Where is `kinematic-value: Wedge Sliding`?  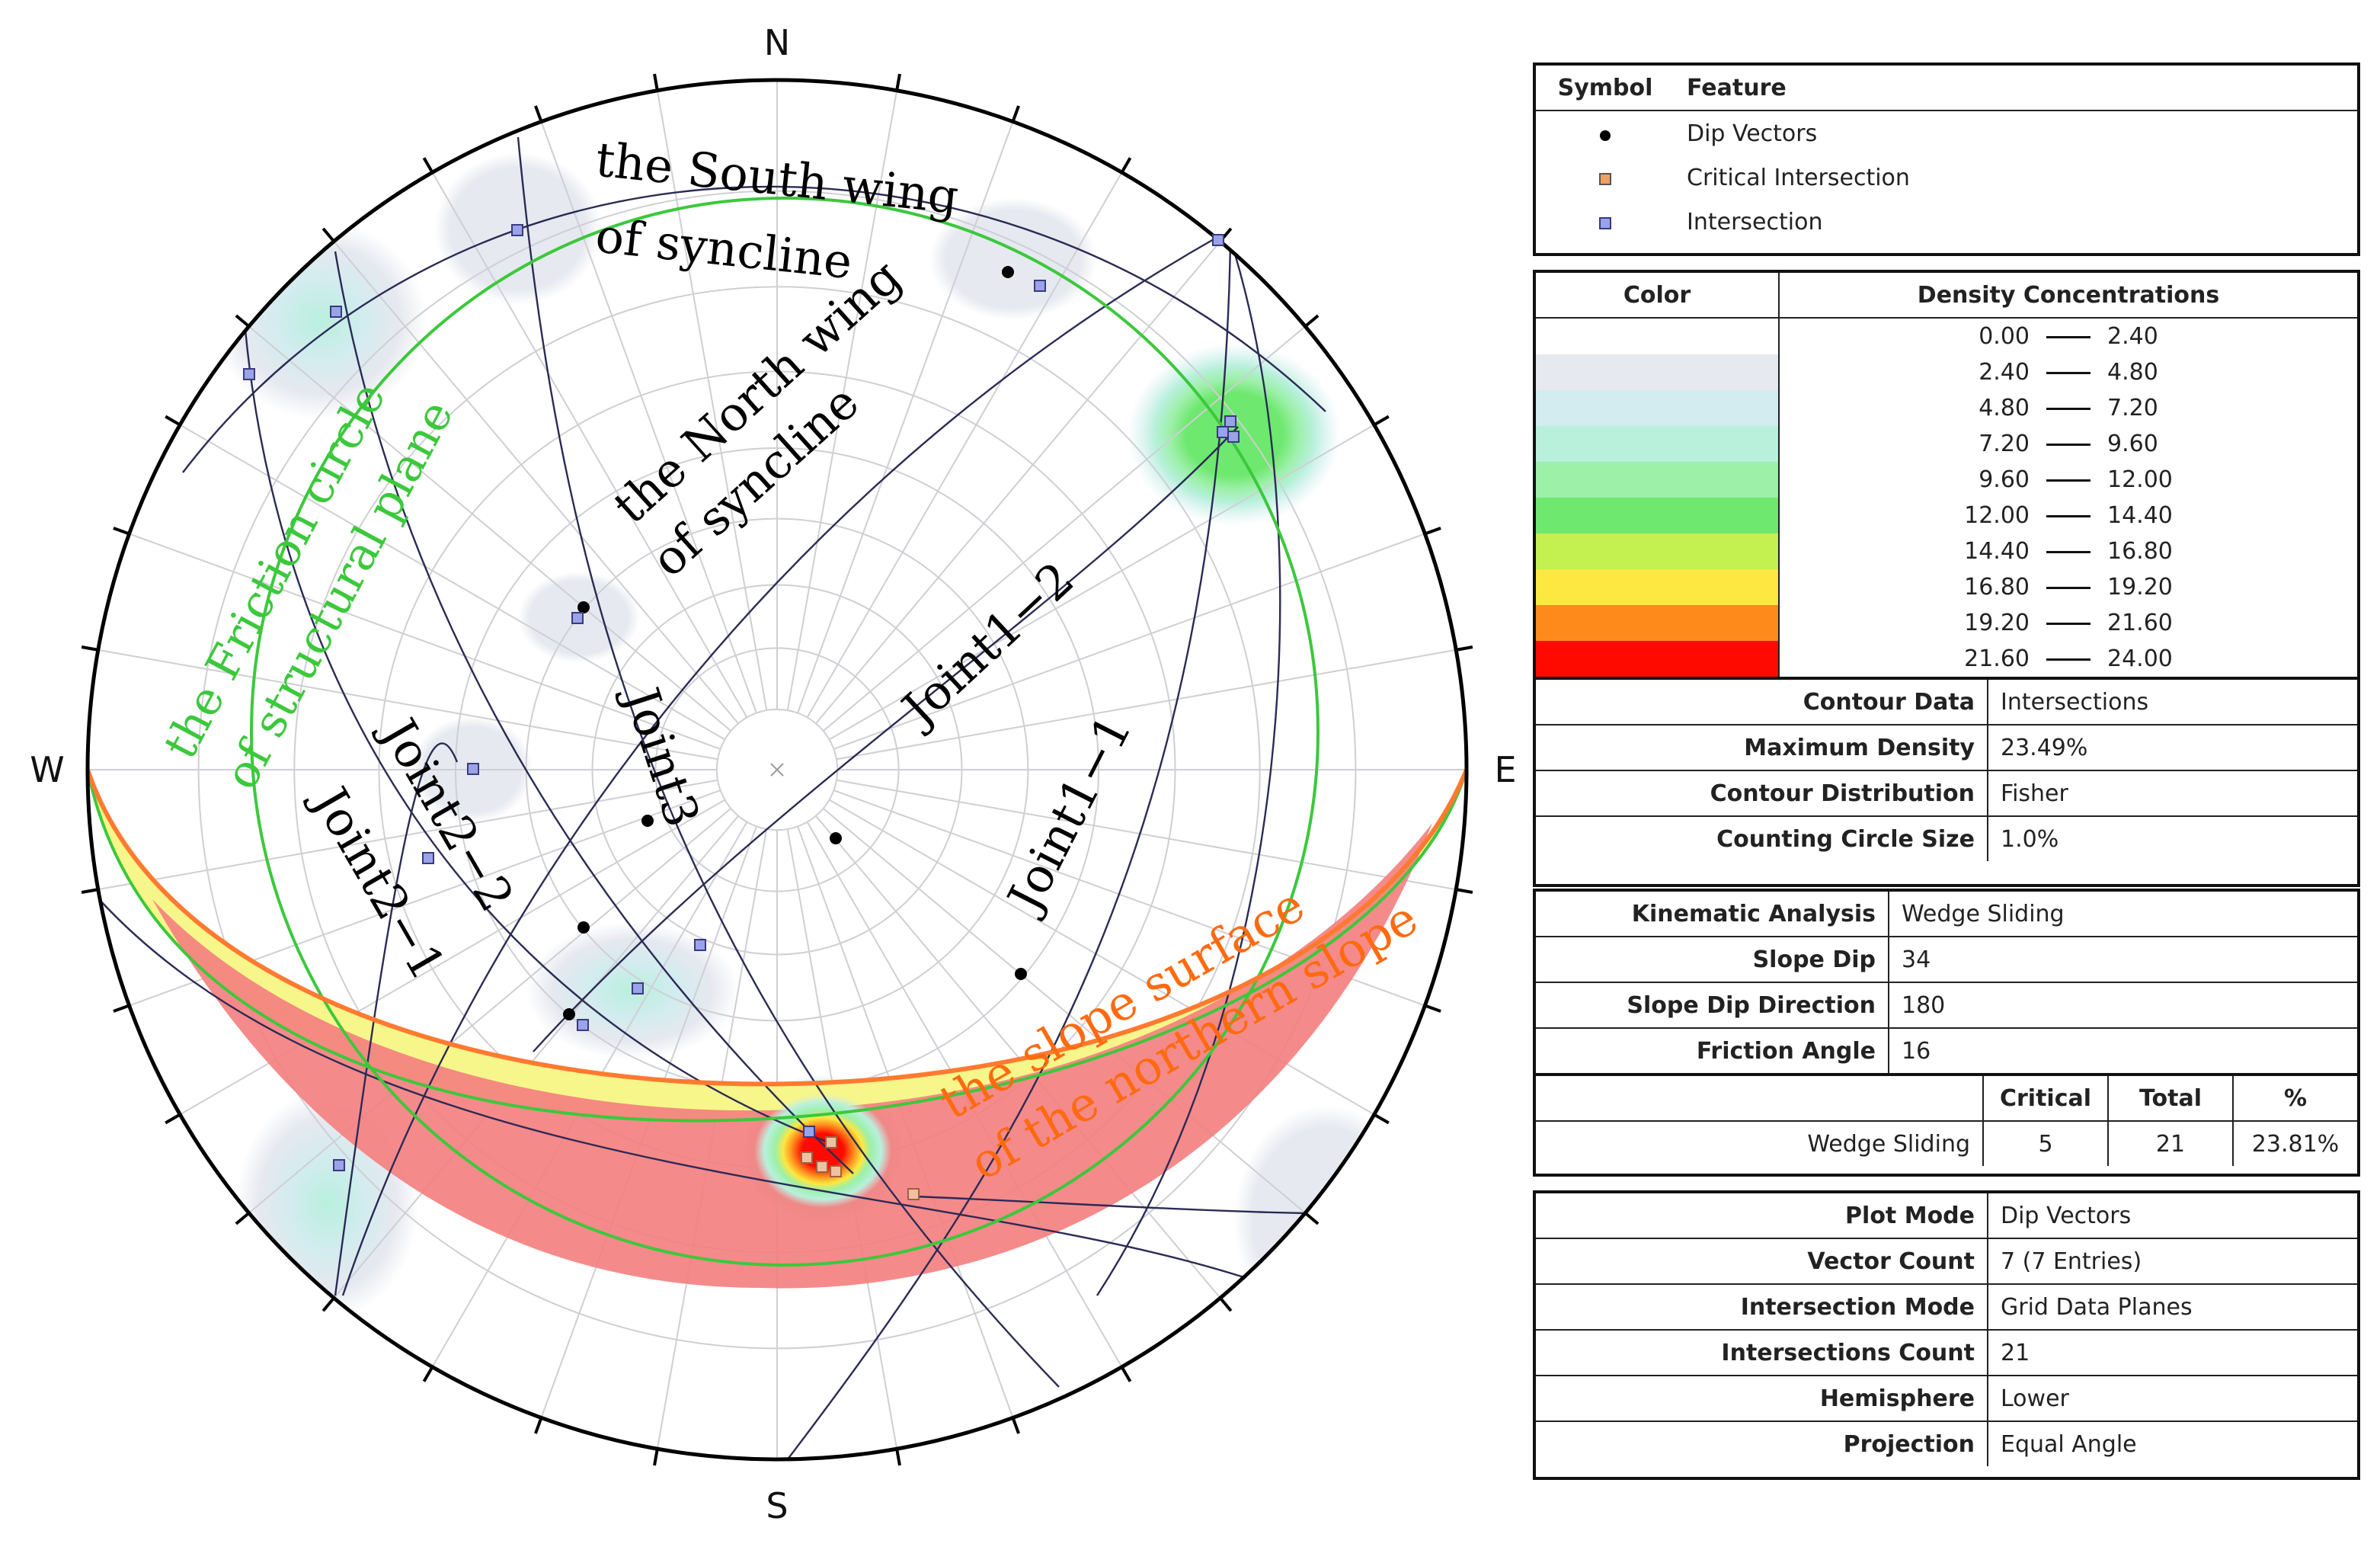
kinematic-value: Wedge Sliding is located at coordinates (2122, 914).